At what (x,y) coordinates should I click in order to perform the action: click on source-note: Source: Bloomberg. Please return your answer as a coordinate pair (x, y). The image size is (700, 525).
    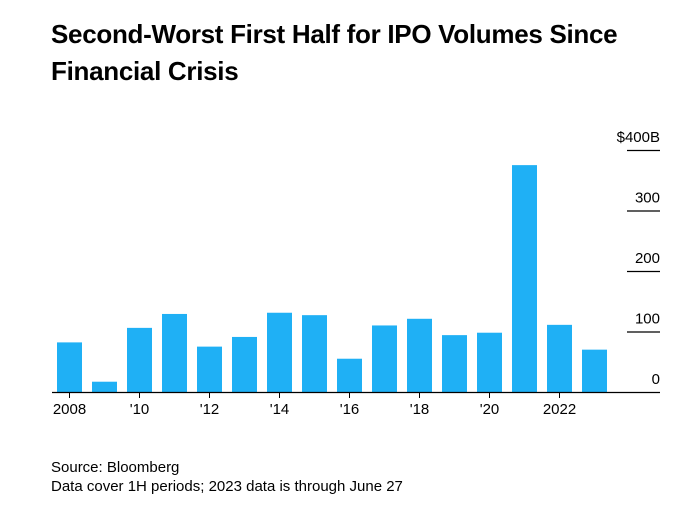
    Looking at the image, I should click on (115, 467).